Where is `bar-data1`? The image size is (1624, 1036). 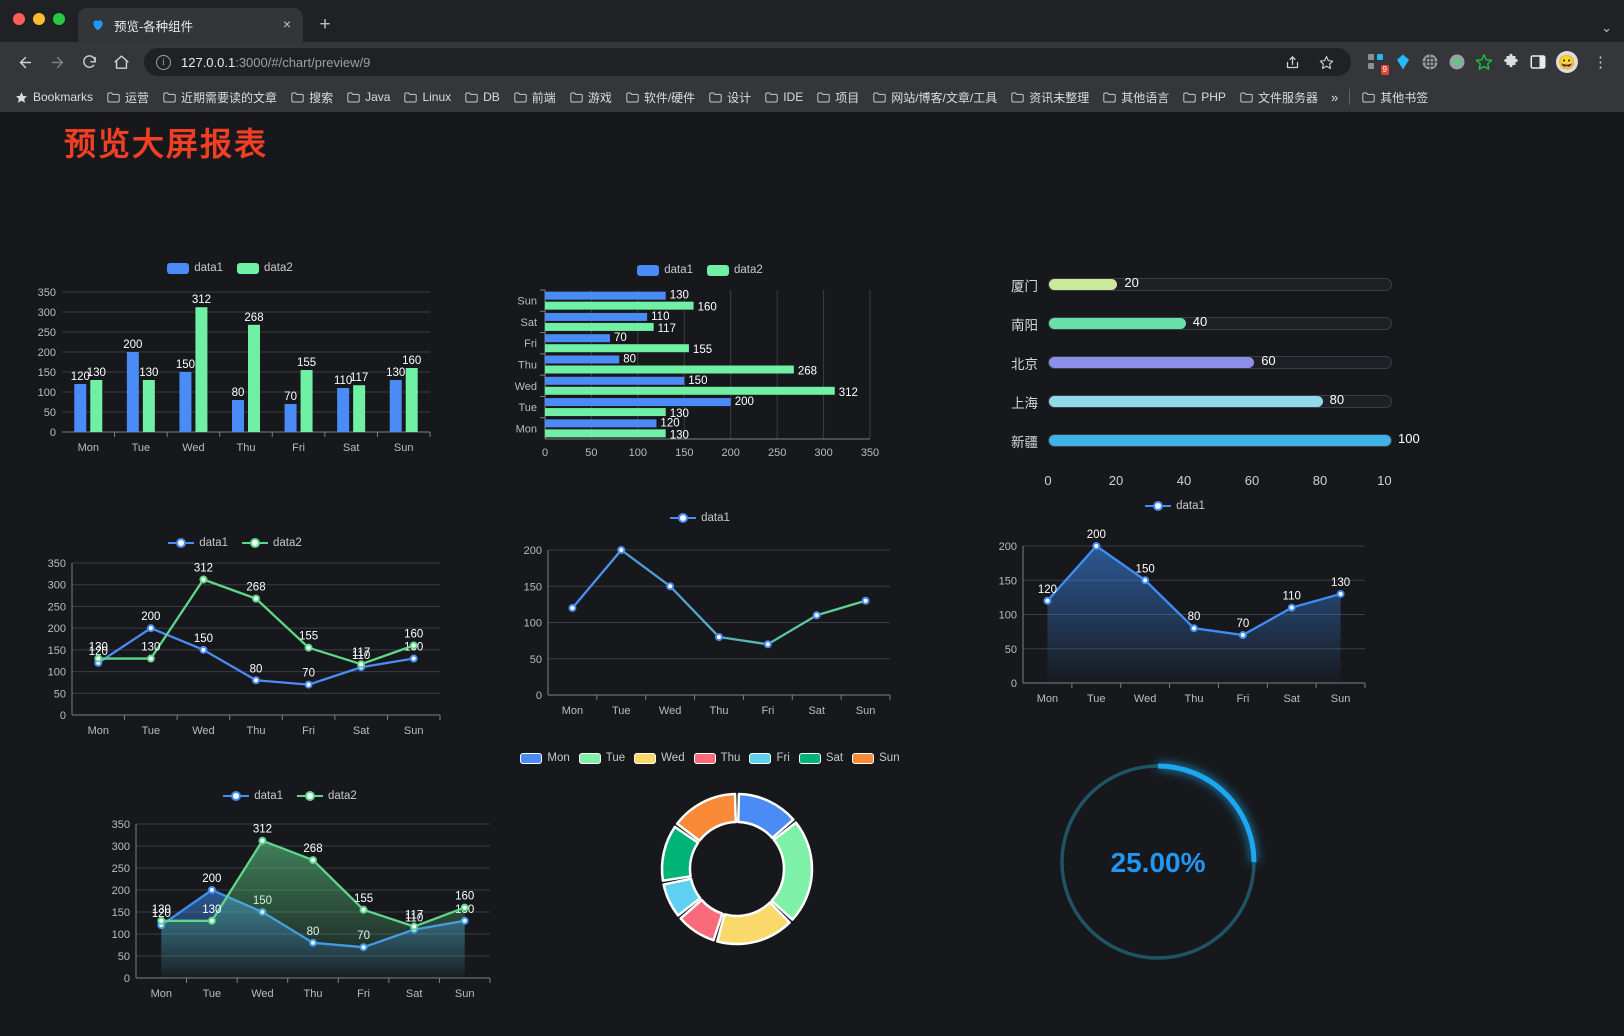
bar-data1 is located at coordinates (615, 380).